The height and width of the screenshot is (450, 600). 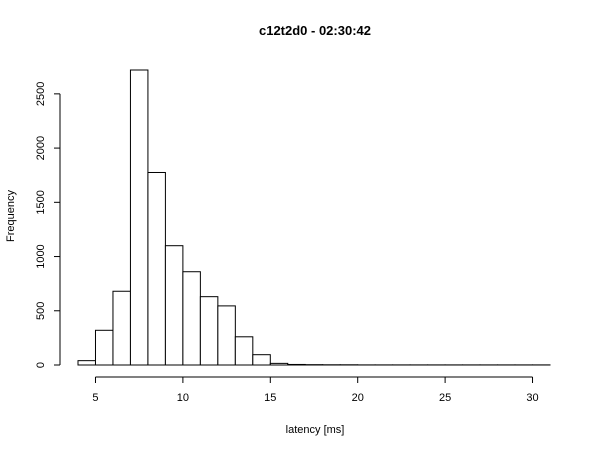 I want to click on y-axis-label: Frequency, so click(x=11, y=216).